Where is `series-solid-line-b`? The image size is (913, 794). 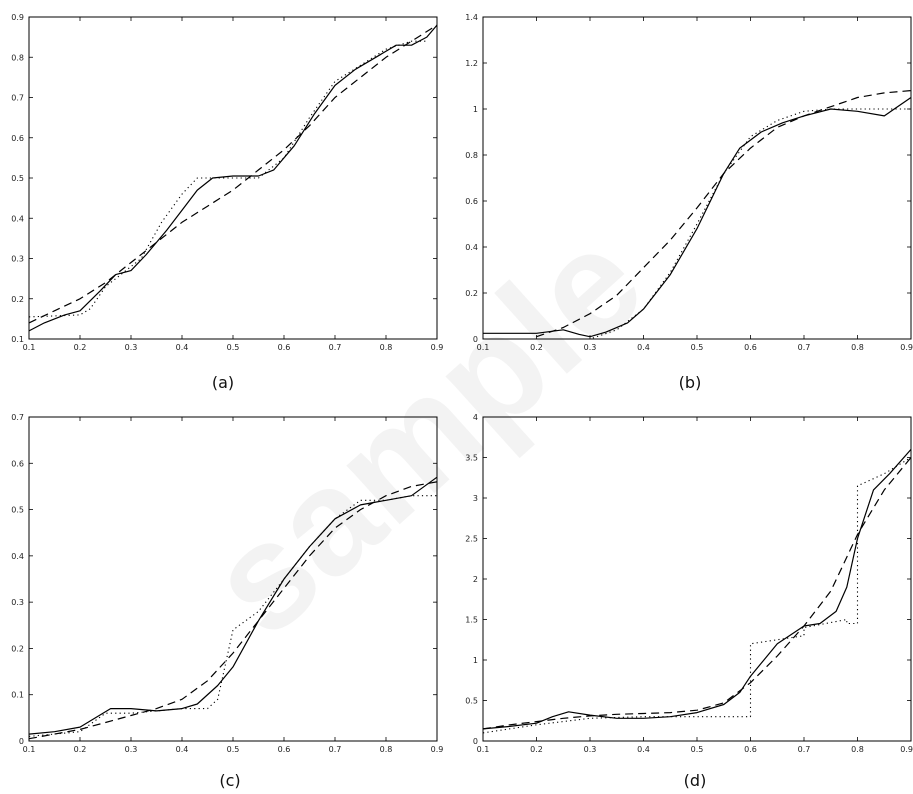 series-solid-line-b is located at coordinates (697, 217).